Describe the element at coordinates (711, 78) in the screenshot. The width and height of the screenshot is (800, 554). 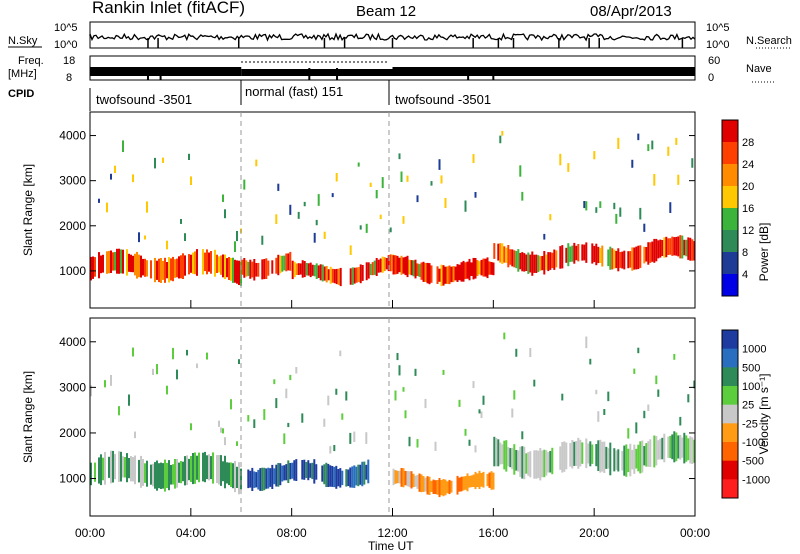
I see `nave-right-tick-bottom: 0` at that location.